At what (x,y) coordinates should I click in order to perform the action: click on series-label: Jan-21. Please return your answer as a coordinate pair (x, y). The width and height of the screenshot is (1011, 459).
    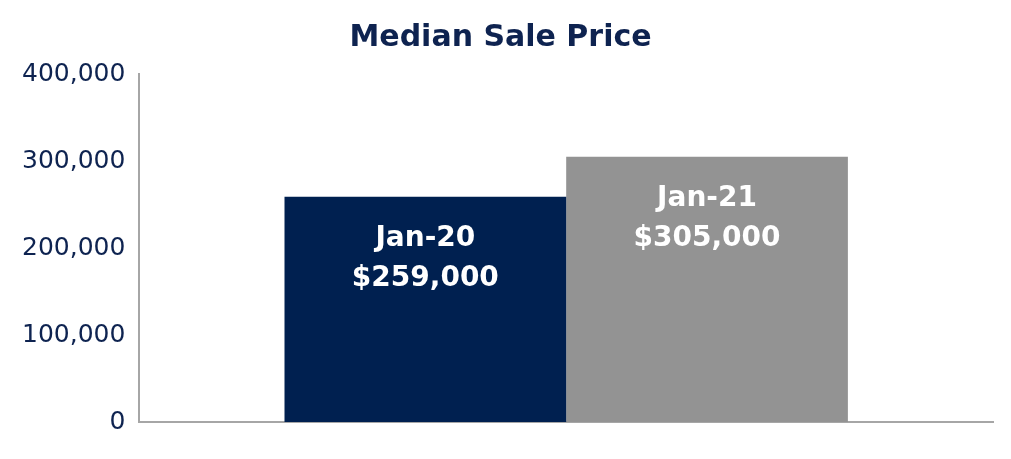
    Looking at the image, I should click on (706, 196).